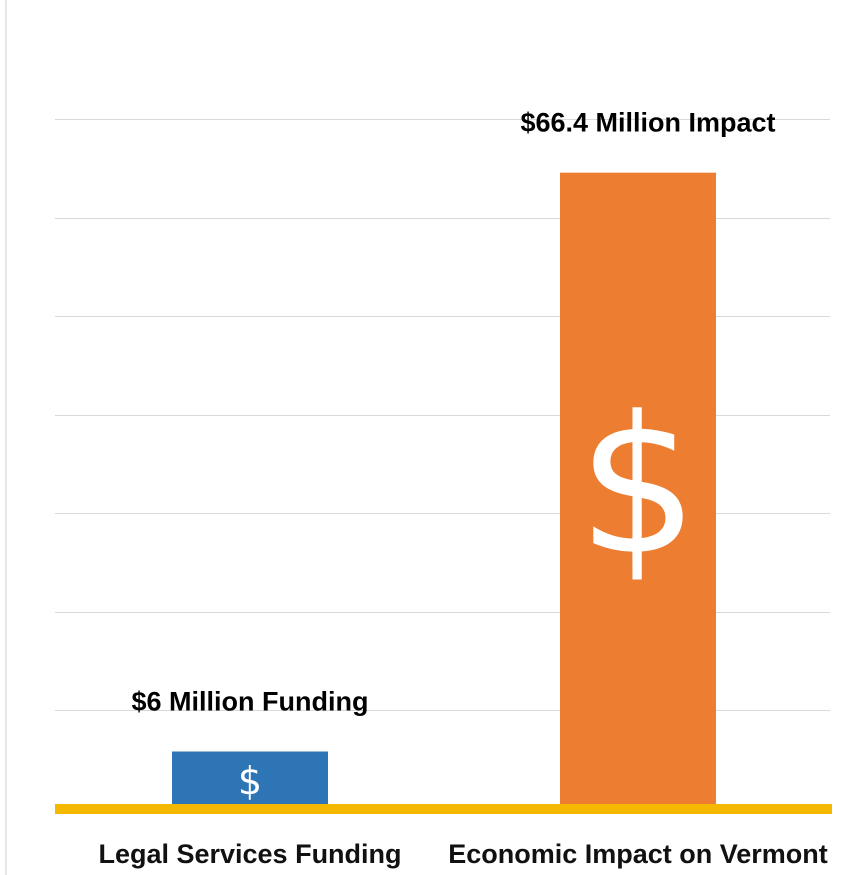 Image resolution: width=846 pixels, height=875 pixels. I want to click on category-label: Economic Impact on Vermont, so click(638, 854).